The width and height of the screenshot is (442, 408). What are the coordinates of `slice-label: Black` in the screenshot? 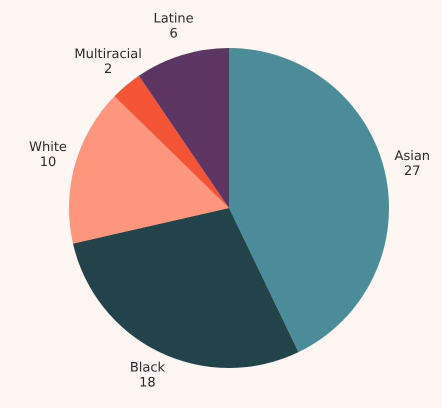 It's located at (148, 368).